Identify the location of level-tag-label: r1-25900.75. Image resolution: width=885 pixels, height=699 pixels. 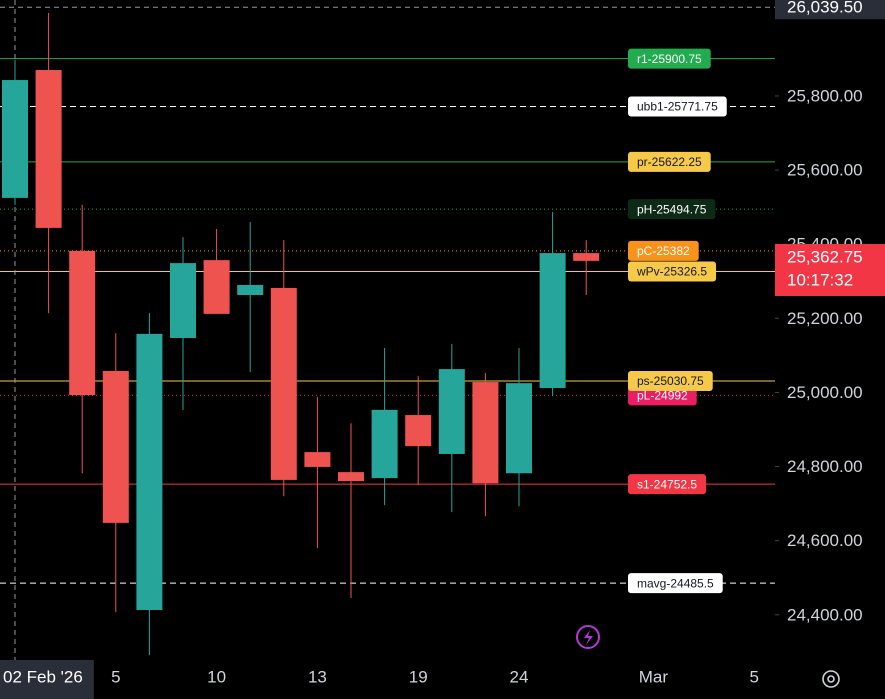
(669, 59).